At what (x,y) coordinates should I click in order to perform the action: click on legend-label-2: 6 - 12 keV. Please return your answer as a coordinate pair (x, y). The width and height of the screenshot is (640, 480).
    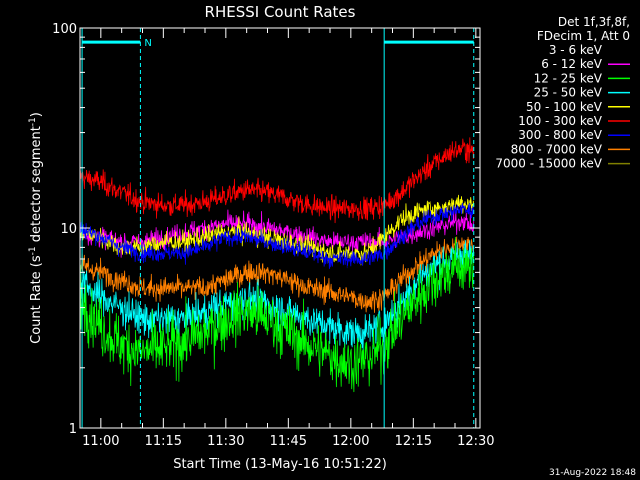
    Looking at the image, I should click on (572, 64).